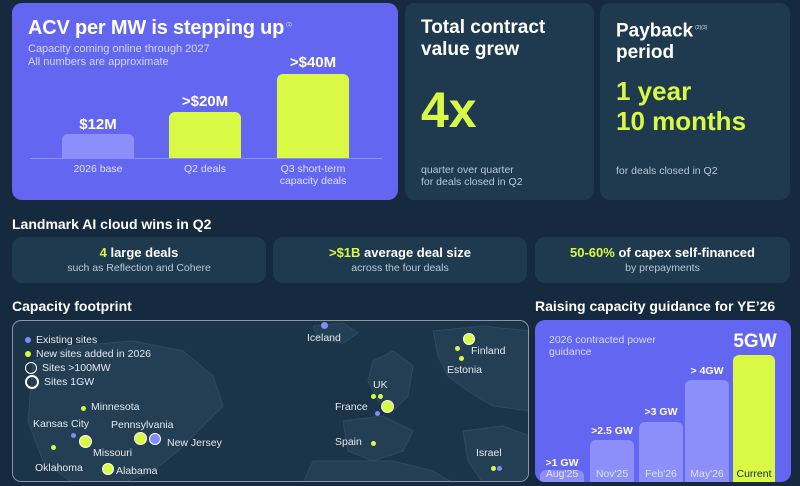 The height and width of the screenshot is (486, 800). What do you see at coordinates (53, 447) in the screenshot?
I see `marker-oklahoma` at bounding box center [53, 447].